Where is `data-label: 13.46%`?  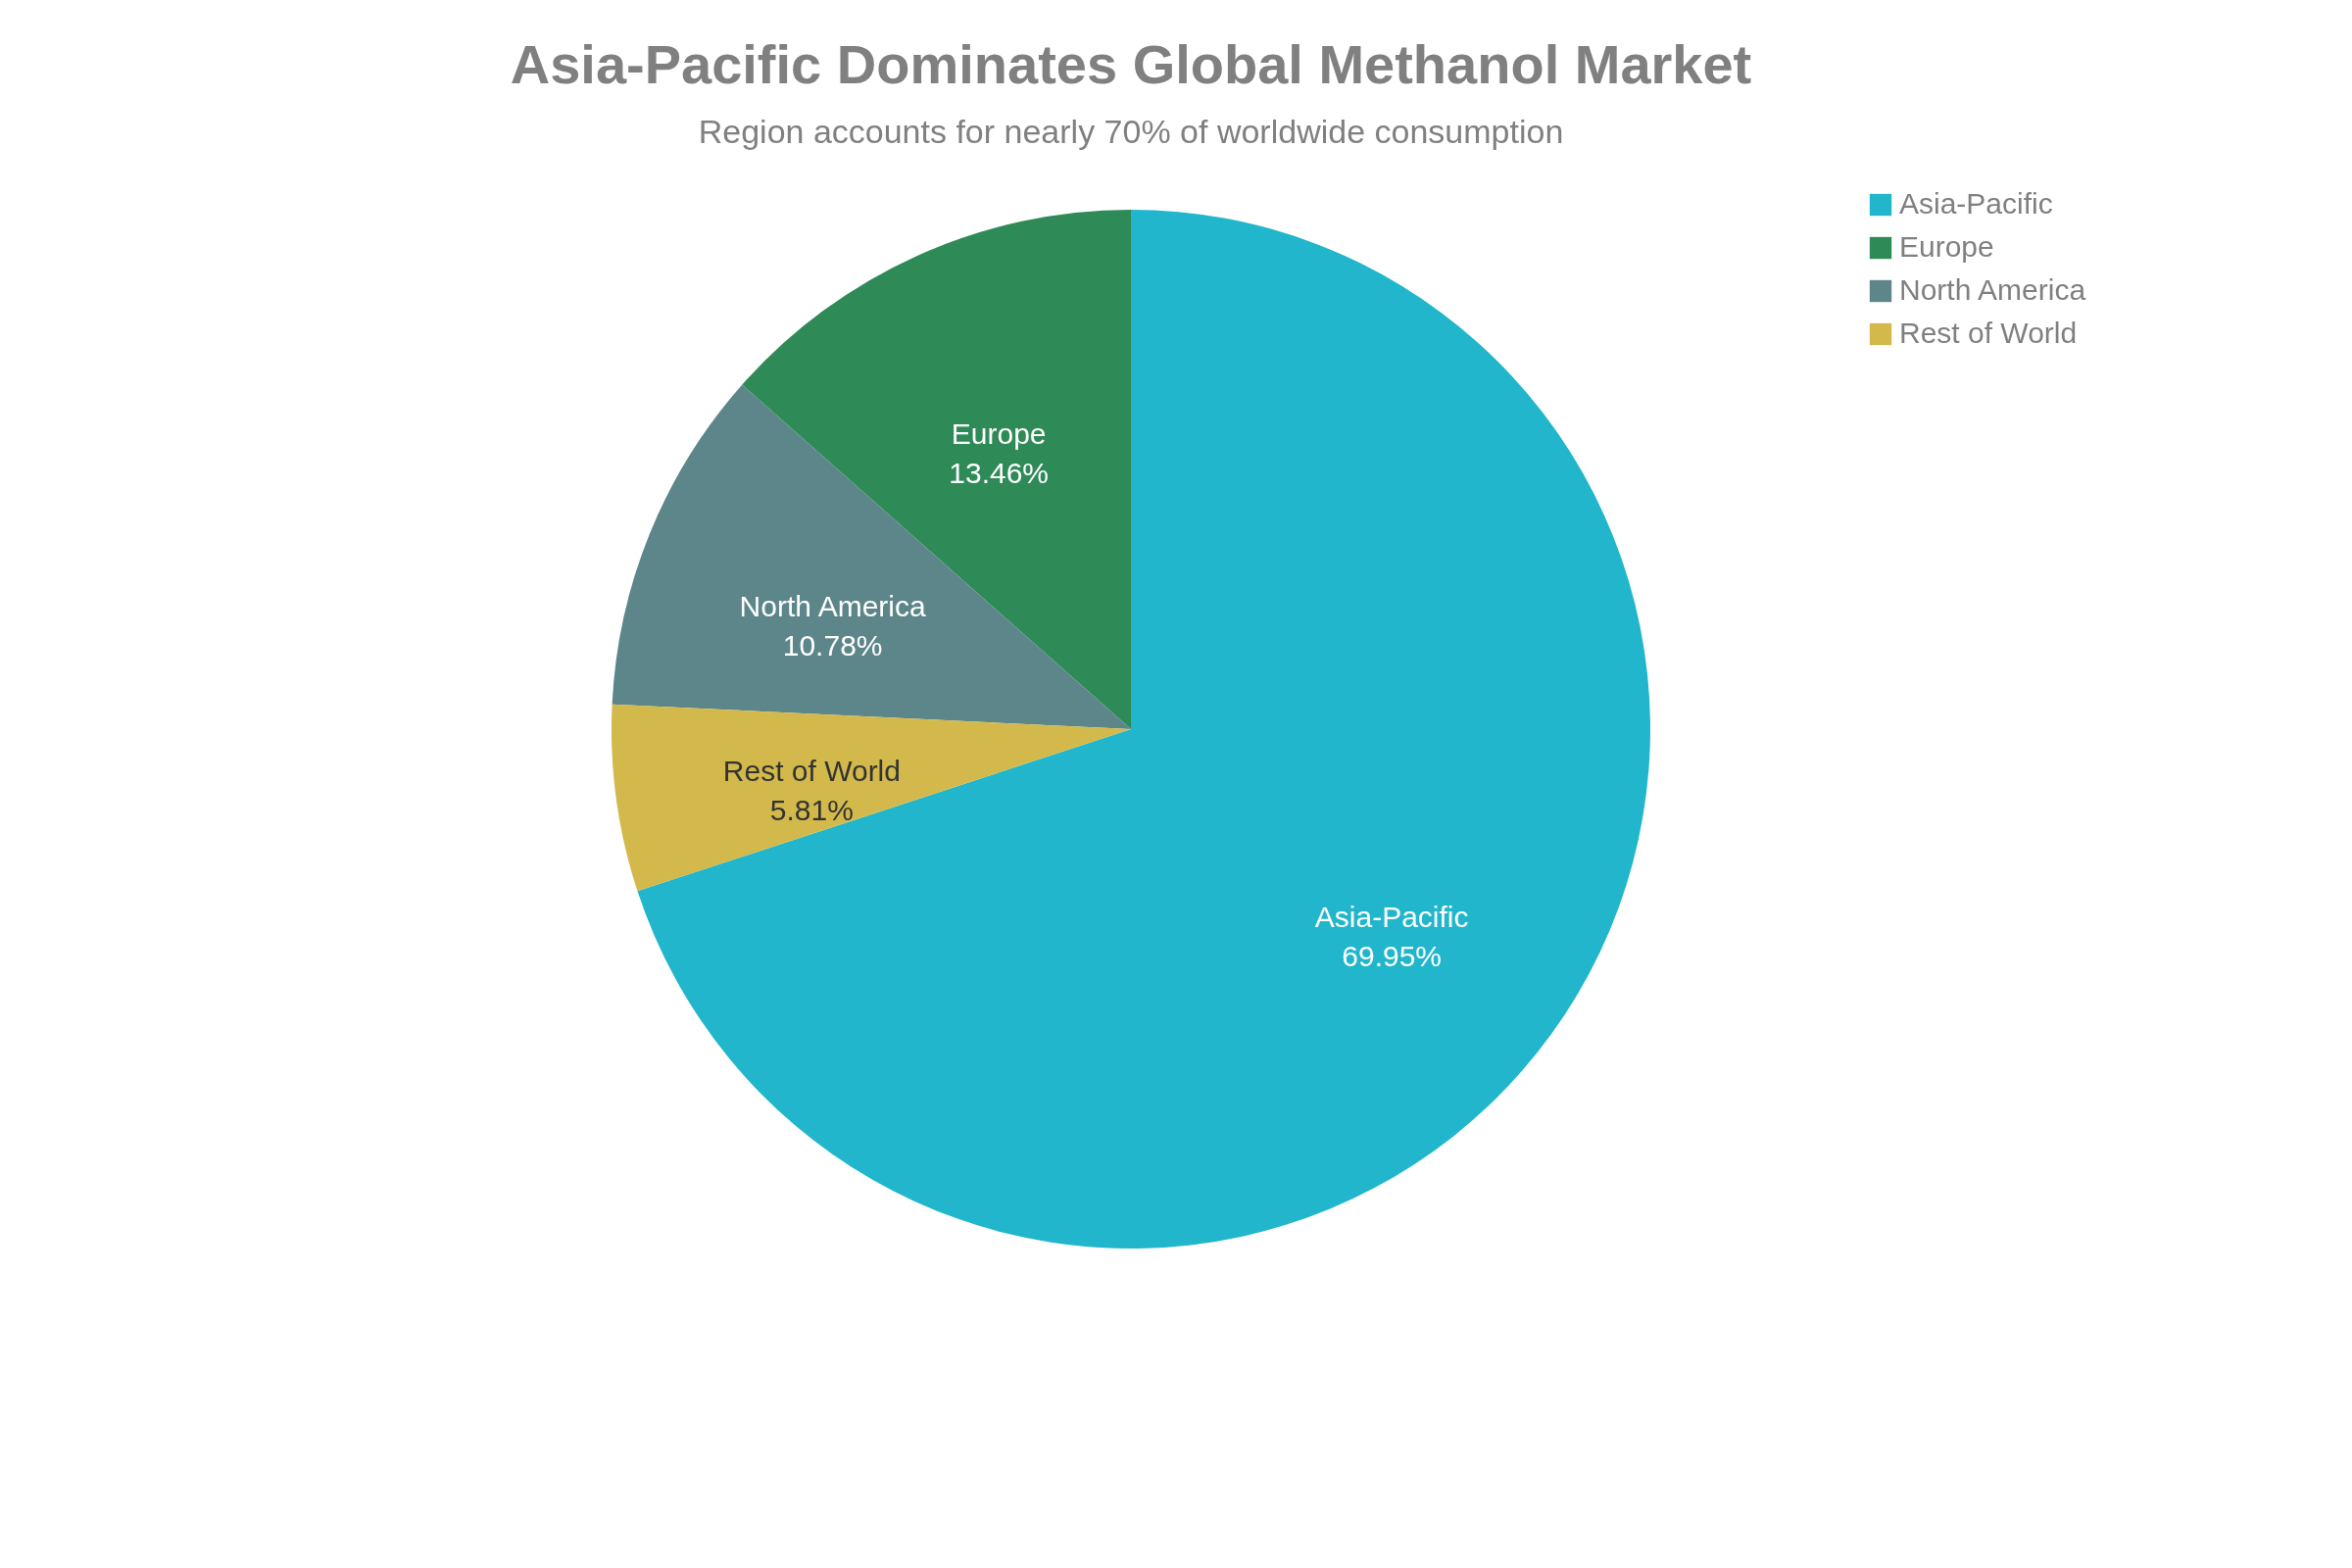 data-label: 13.46% is located at coordinates (999, 473).